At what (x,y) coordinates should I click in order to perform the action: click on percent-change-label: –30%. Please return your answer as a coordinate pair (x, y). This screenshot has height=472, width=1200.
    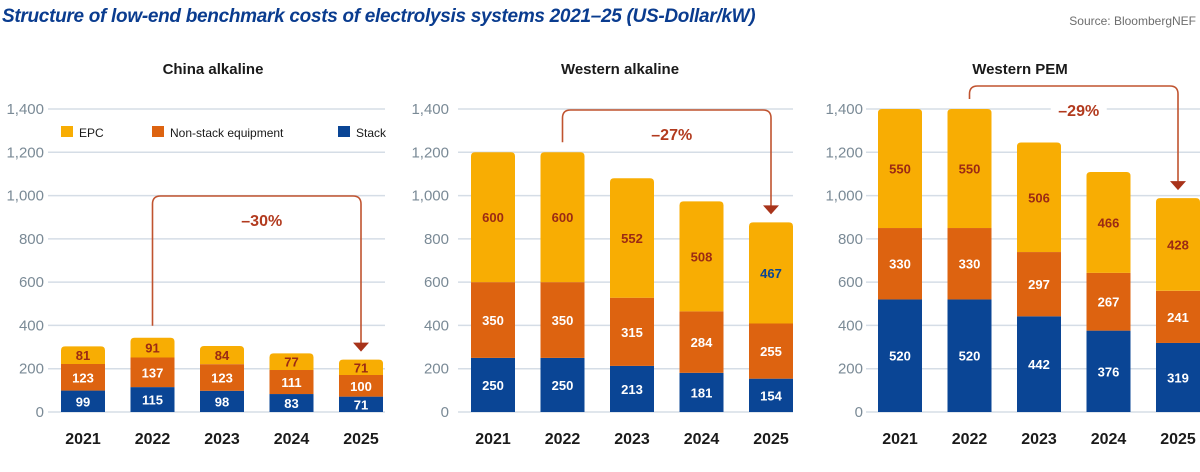
    Looking at the image, I should click on (261, 221).